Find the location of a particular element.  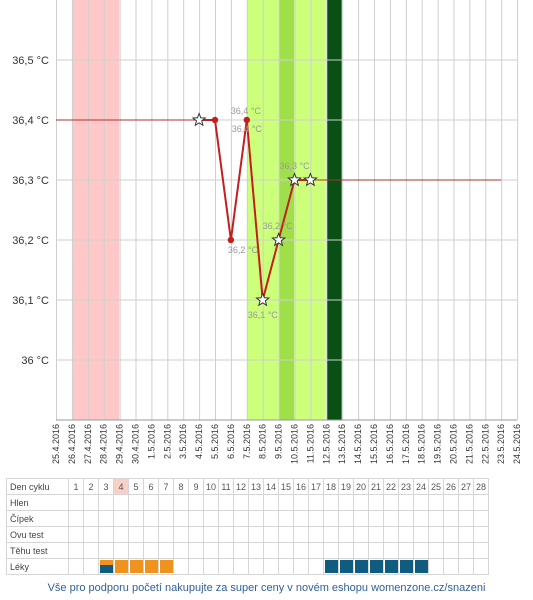

day-number-cell: 19 is located at coordinates (346, 486).